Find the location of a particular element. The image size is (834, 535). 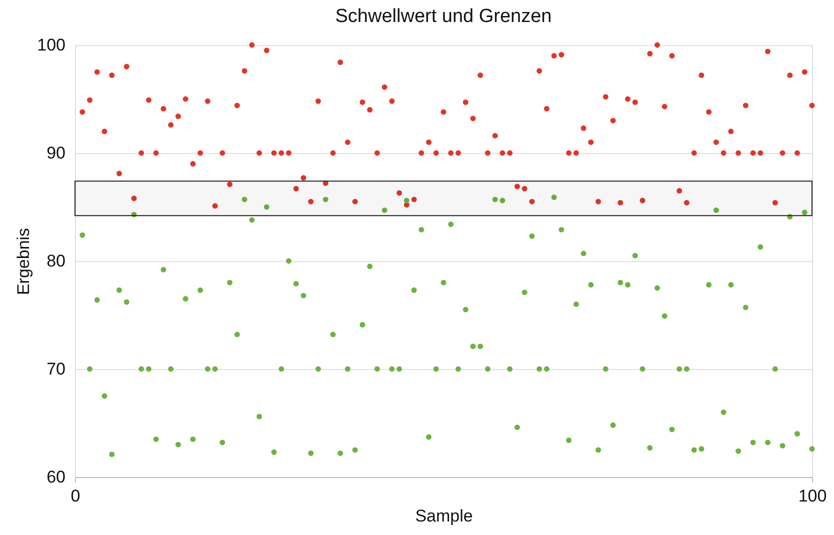

y-axis-title: Ergebnis is located at coordinates (24, 262).